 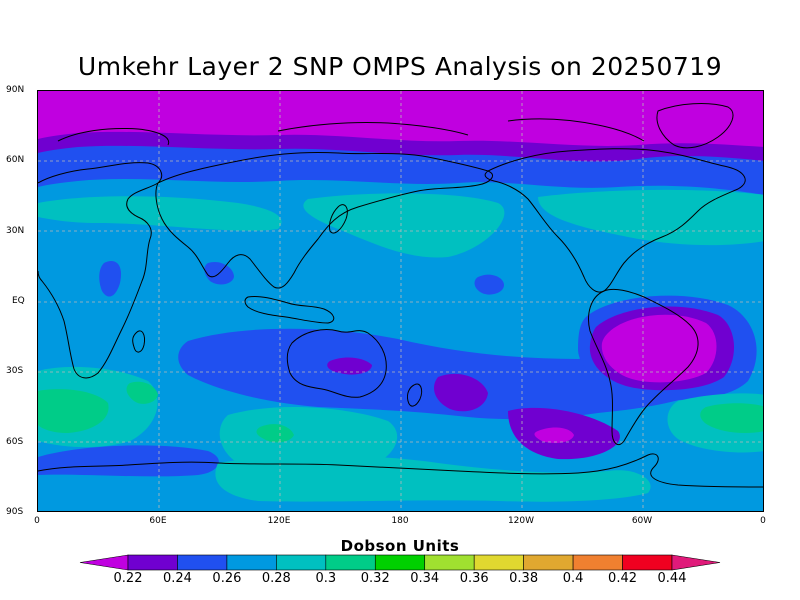 What do you see at coordinates (554, 435) in the screenshot?
I see `field-magenta-south-pacific` at bounding box center [554, 435].